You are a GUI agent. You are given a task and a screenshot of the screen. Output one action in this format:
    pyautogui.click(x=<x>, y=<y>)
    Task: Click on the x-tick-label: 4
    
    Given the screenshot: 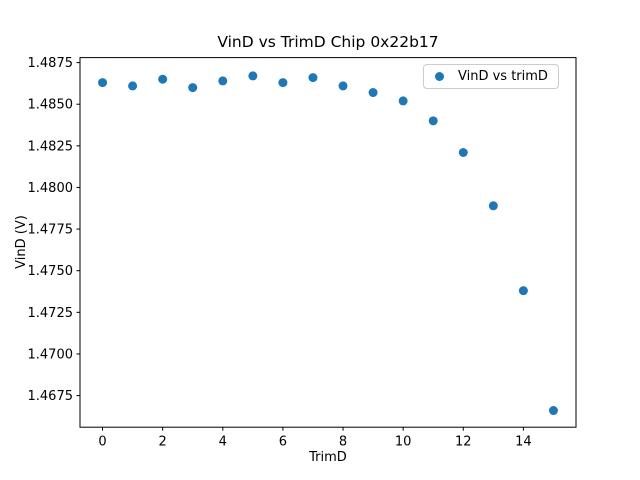 What is the action you would take?
    pyautogui.click(x=223, y=442)
    